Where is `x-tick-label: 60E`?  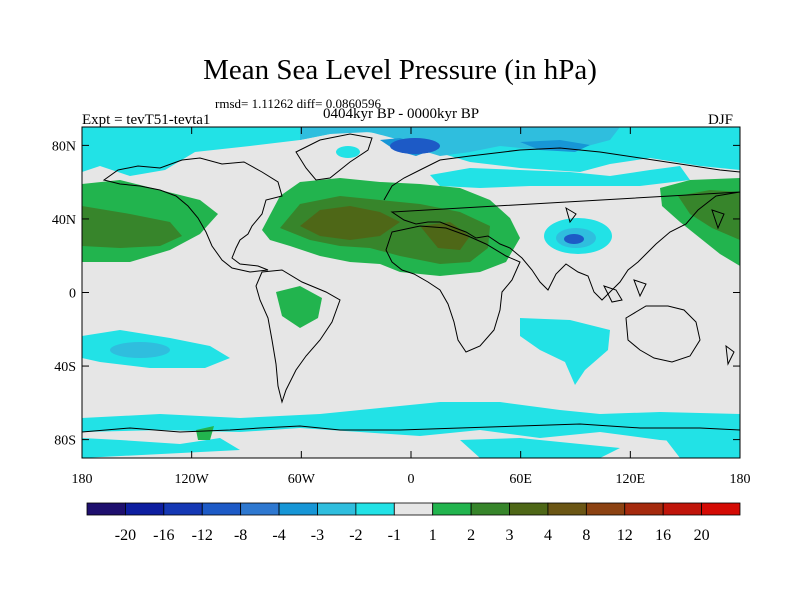
x-tick-label: 60E is located at coordinates (520, 479).